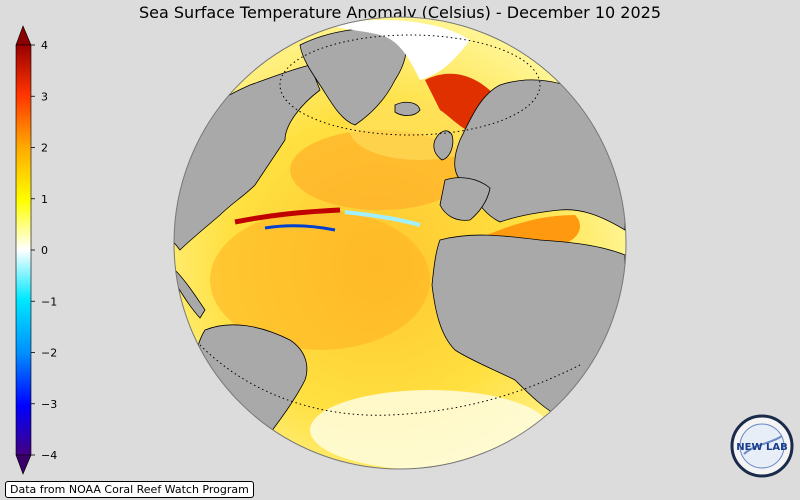 Image resolution: width=800 pixels, height=500 pixels. What do you see at coordinates (49, 404) in the screenshot?
I see `colorbar-tick-label: −3` at bounding box center [49, 404].